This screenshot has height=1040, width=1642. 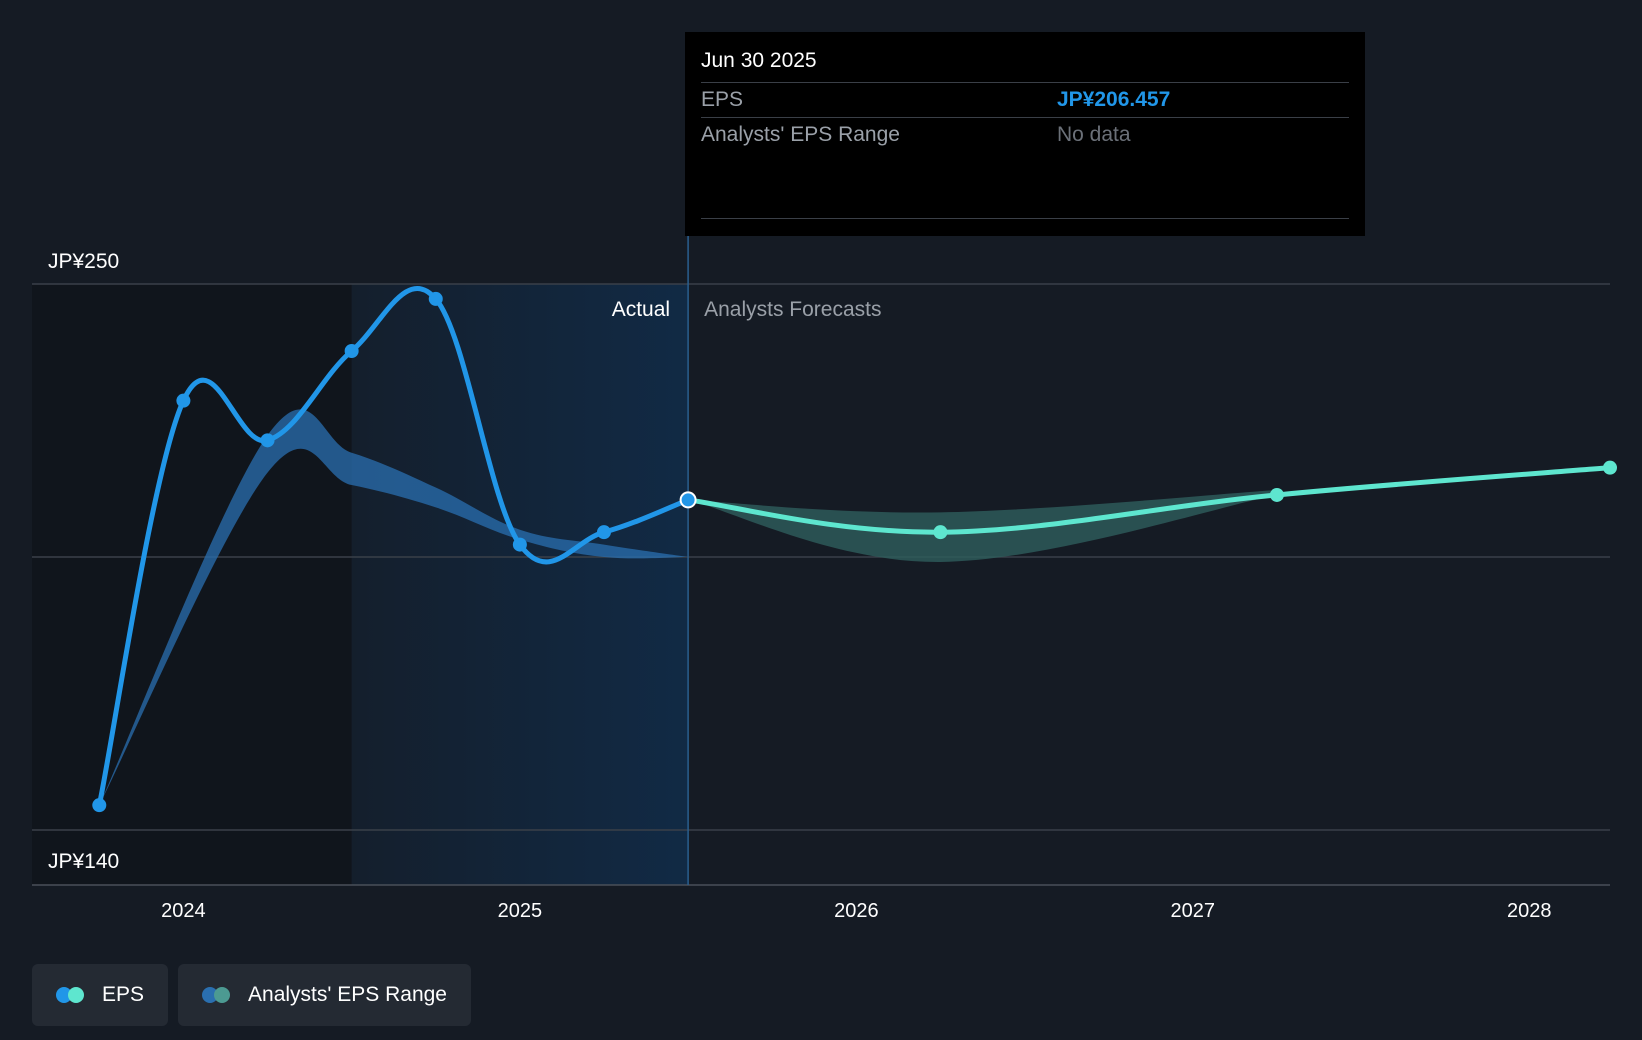 I want to click on legend-item-range: Analysts' EPS Range, so click(x=324, y=995).